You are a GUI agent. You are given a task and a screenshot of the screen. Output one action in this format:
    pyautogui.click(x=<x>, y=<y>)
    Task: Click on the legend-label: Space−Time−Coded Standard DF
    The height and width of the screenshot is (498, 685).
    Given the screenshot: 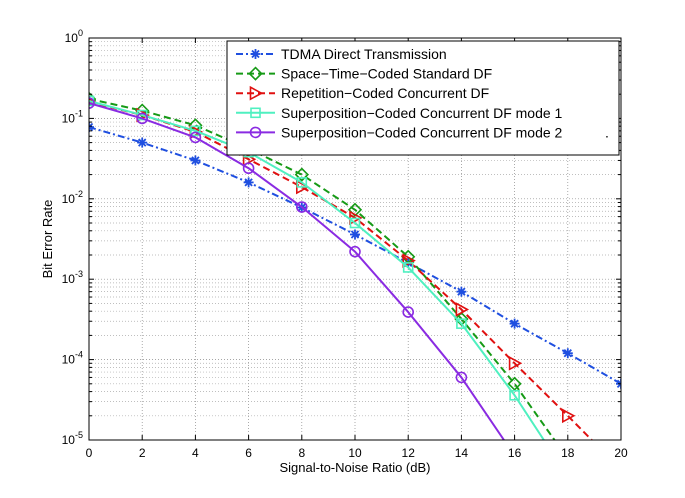 What is the action you would take?
    pyautogui.click(x=386, y=74)
    